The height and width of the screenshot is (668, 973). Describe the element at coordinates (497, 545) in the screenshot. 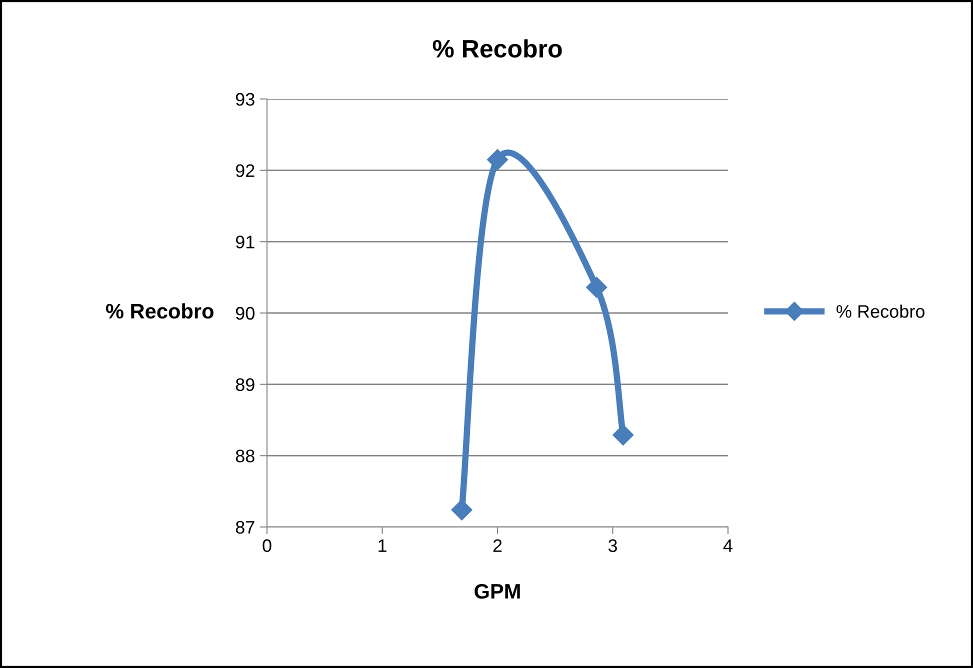

I see `x-tick-label: 2` at that location.